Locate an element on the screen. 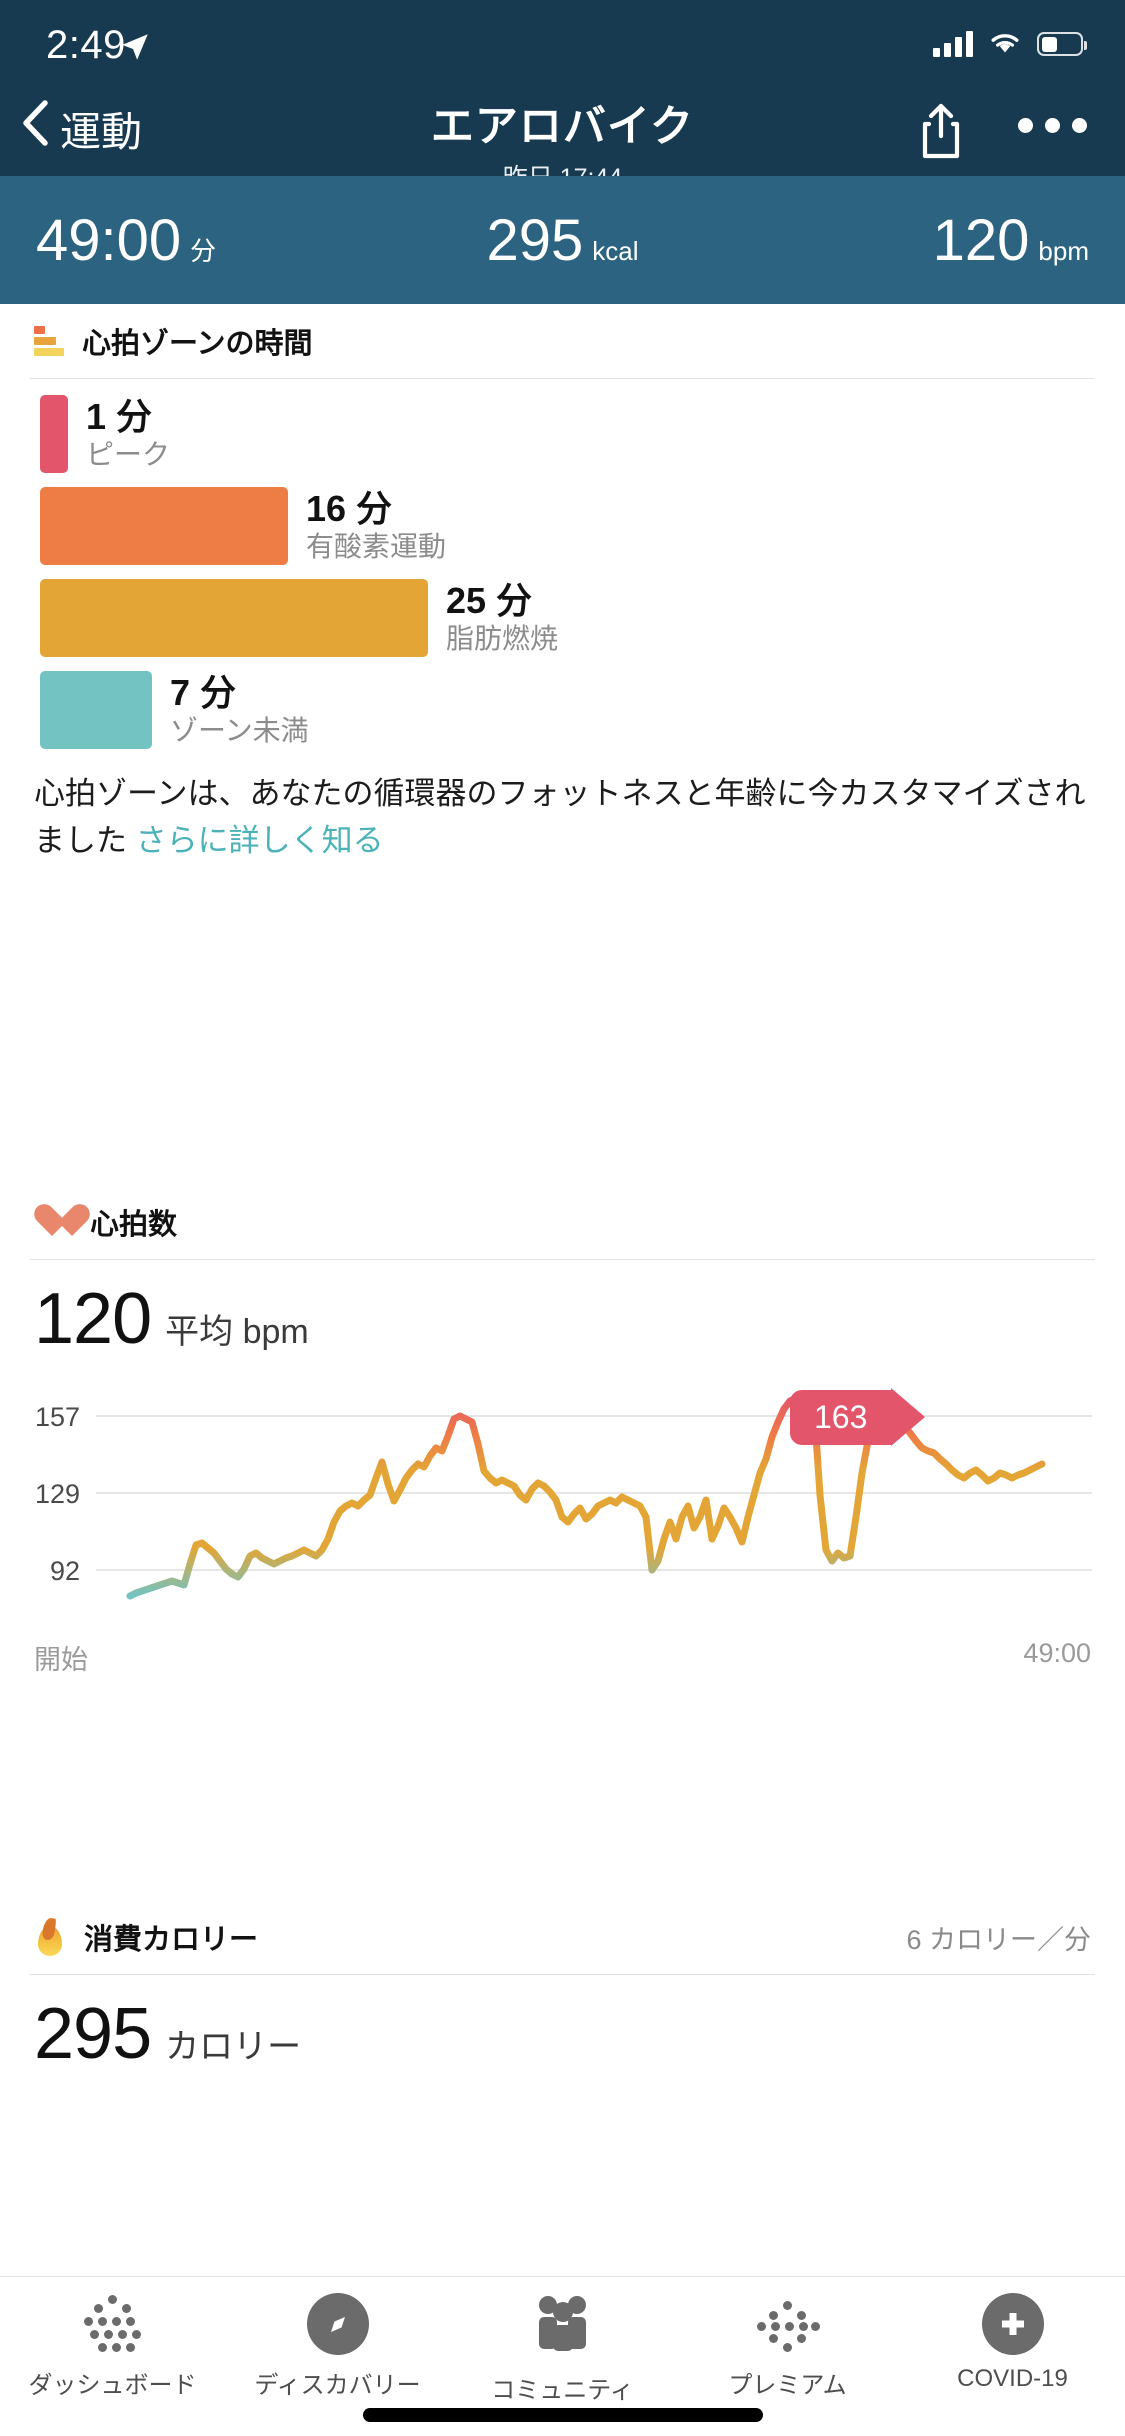 This screenshot has height=2436, width=1125. share-button is located at coordinates (941, 134).